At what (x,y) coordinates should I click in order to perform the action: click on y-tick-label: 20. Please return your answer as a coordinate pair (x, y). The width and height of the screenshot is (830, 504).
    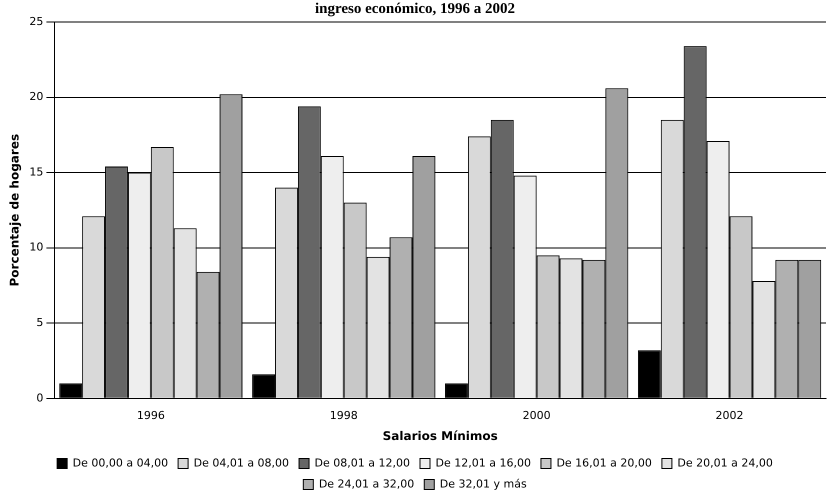
    Looking at the image, I should click on (36, 97).